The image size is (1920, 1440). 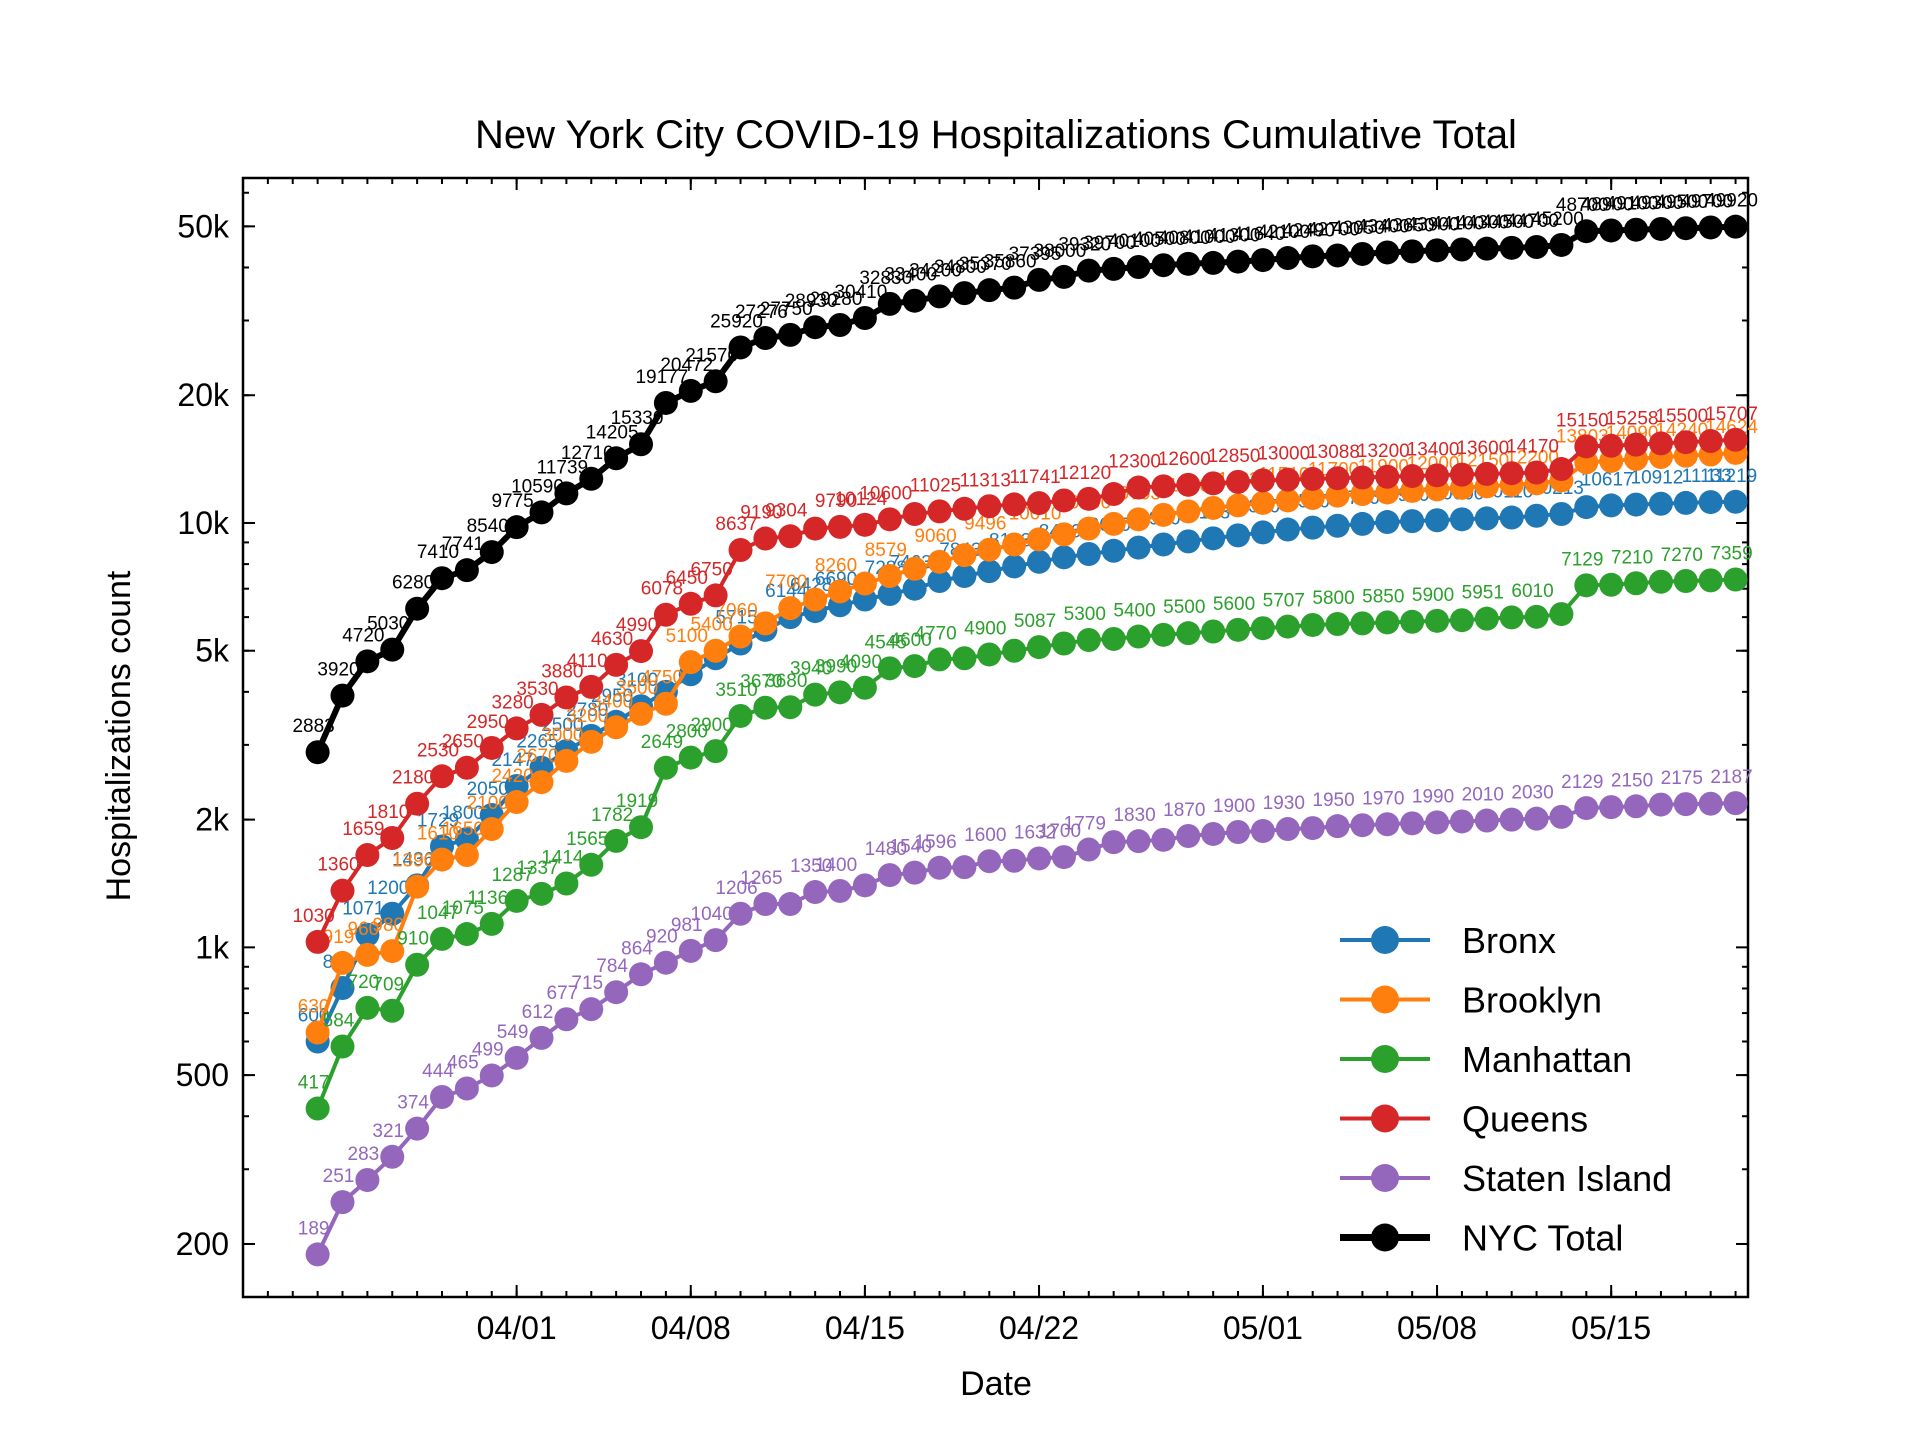 I want to click on data-label: 2950, so click(x=488, y=722).